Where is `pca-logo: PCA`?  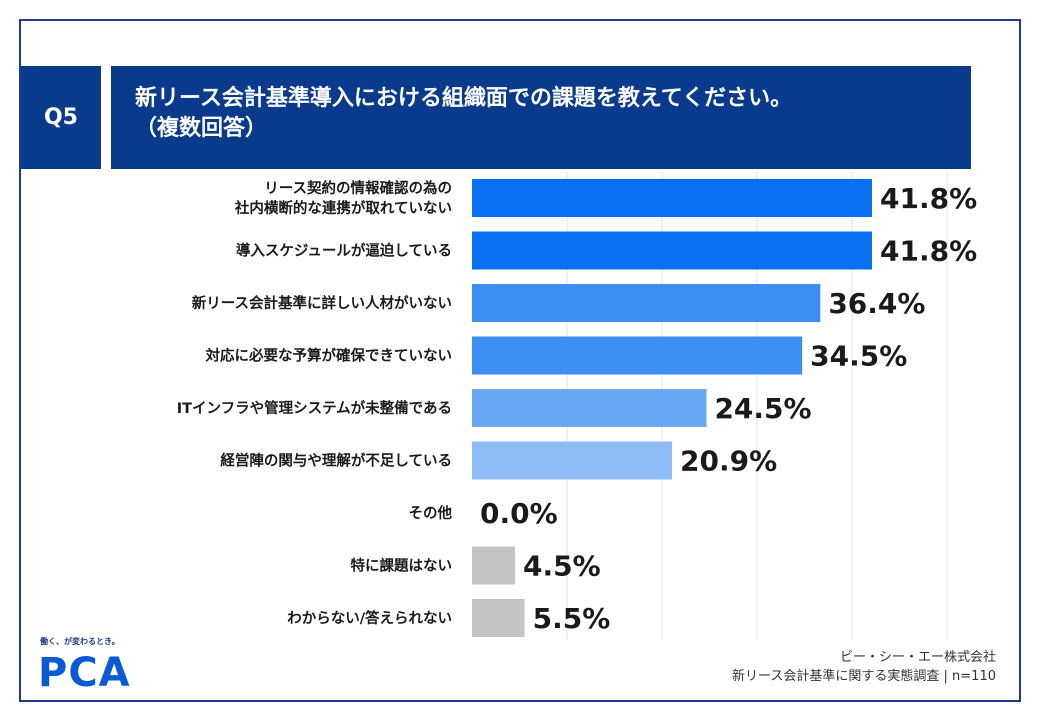
pca-logo: PCA is located at coordinates (84, 673).